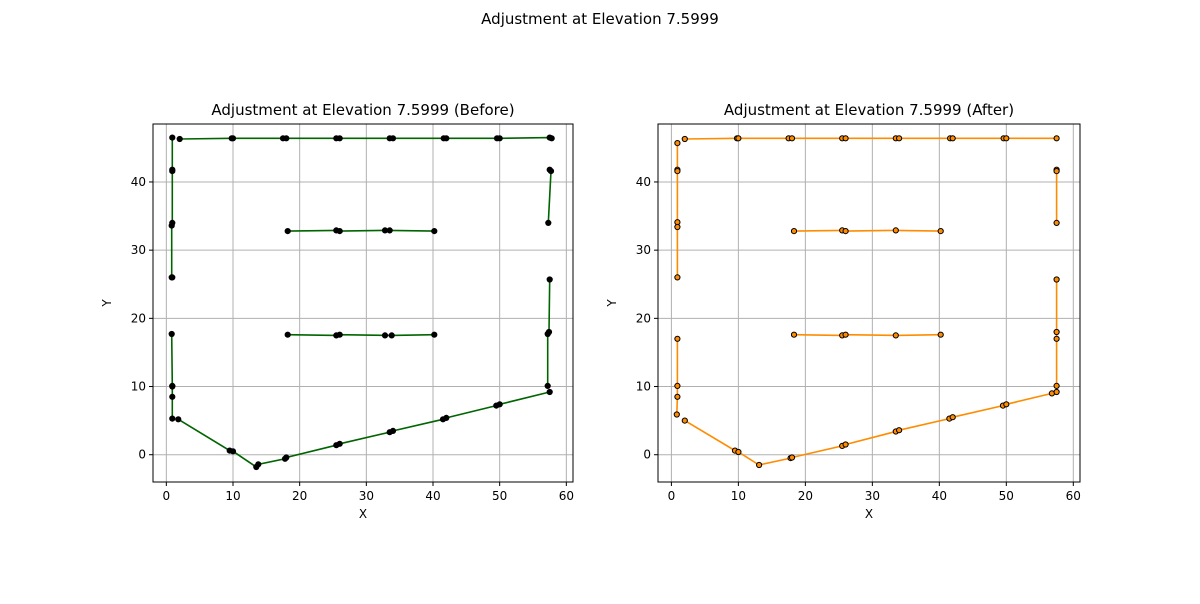  Describe the element at coordinates (869, 110) in the screenshot. I see `chart-title: Adjustment at Elevation 7.5999 (After)` at that location.